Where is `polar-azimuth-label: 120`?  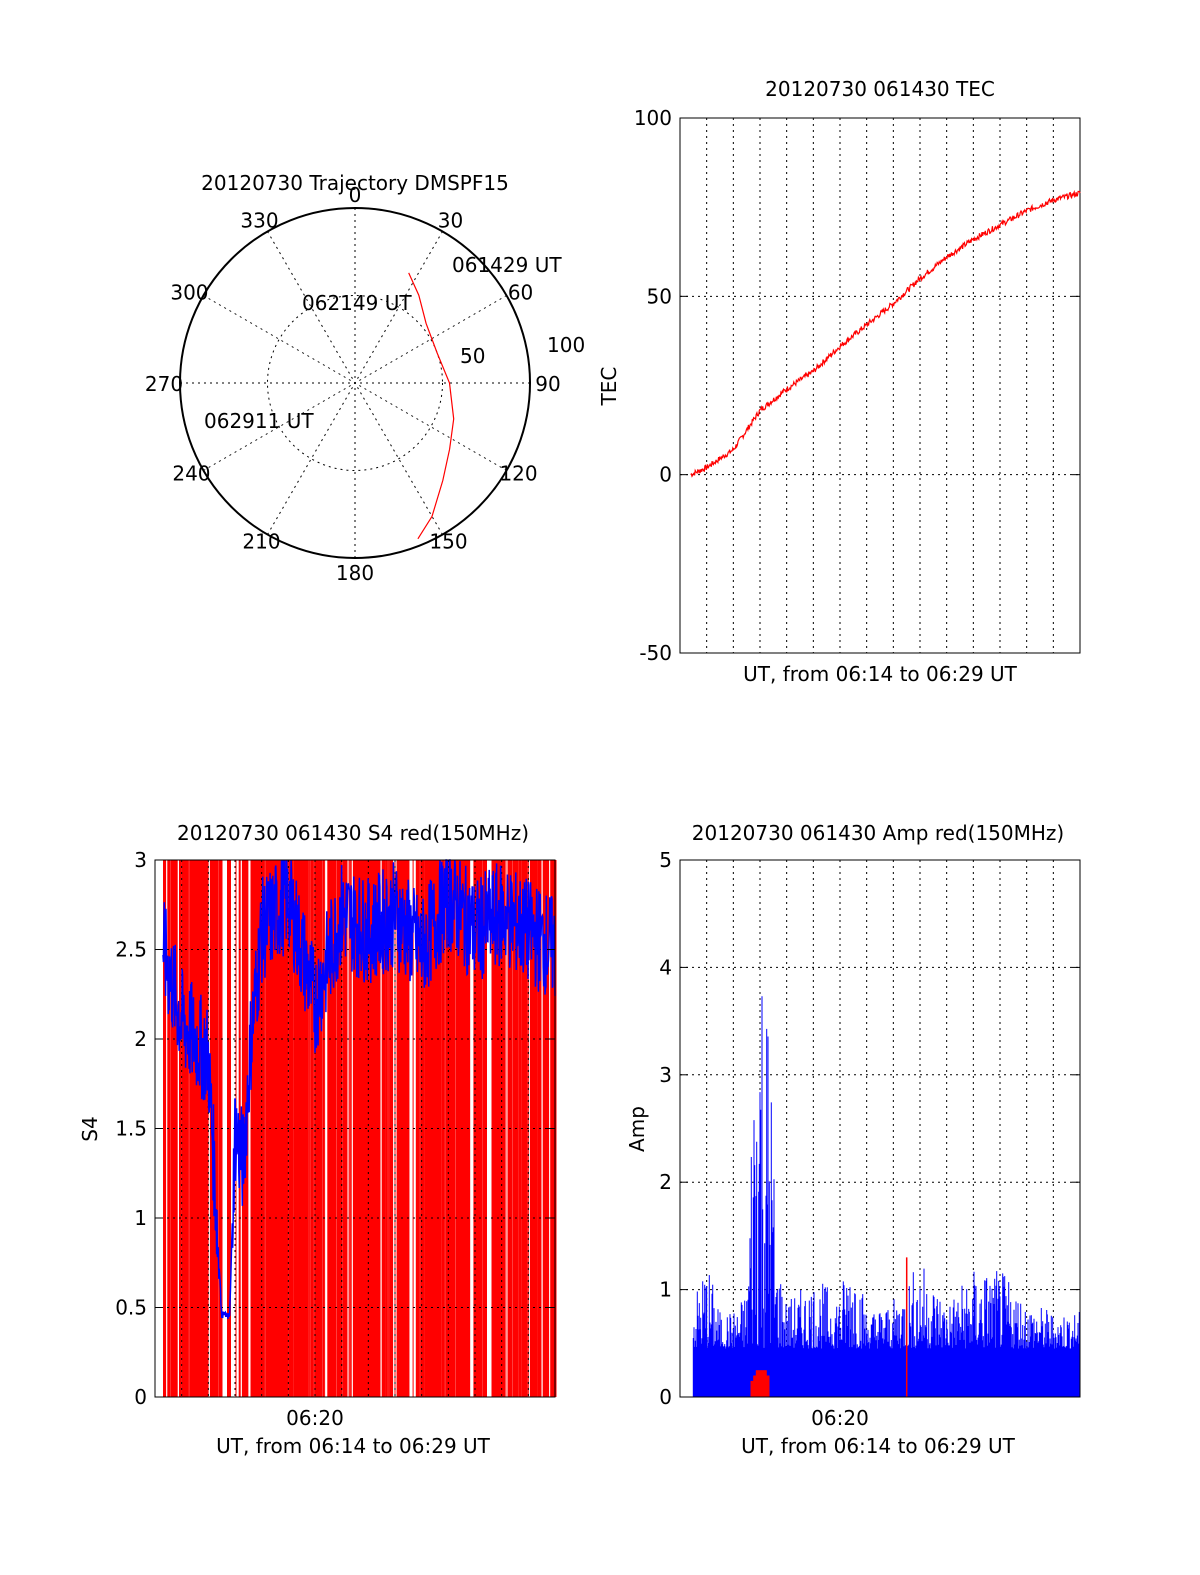
polar-azimuth-label: 120 is located at coordinates (518, 474).